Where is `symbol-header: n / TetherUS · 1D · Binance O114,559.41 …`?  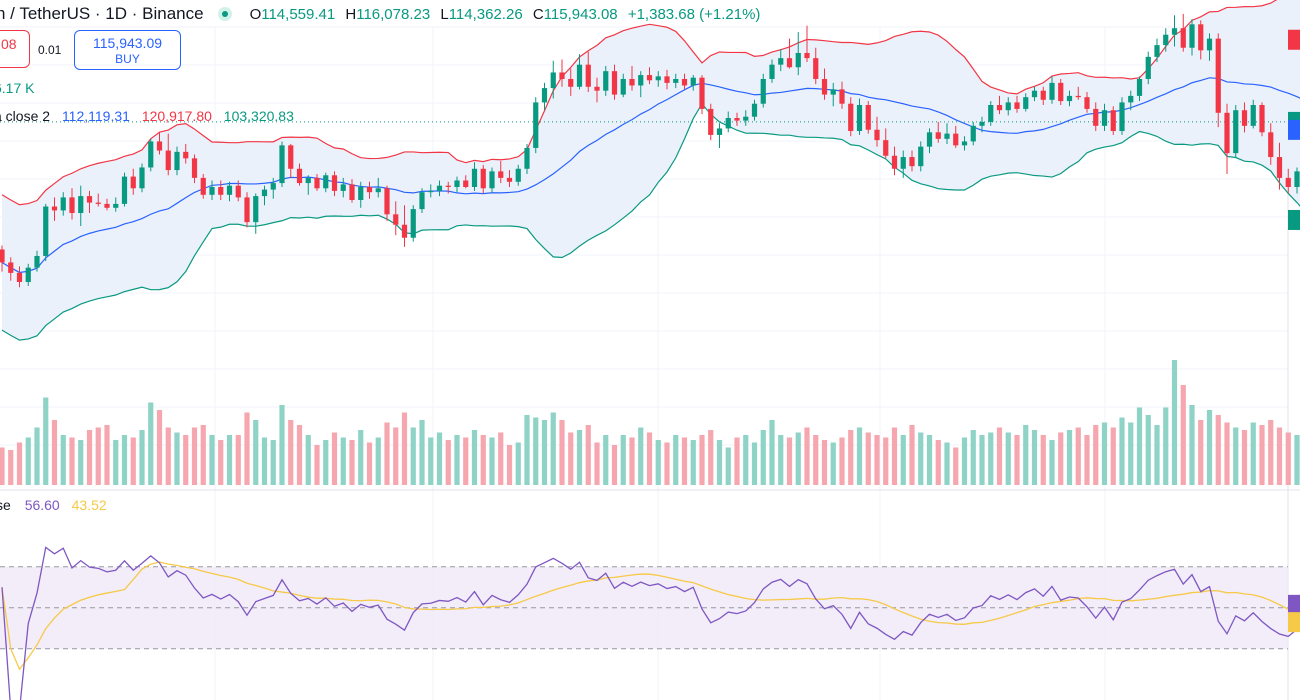
symbol-header: n / TetherUS · 1D · Binance O114,559.41 … is located at coordinates (380, 14).